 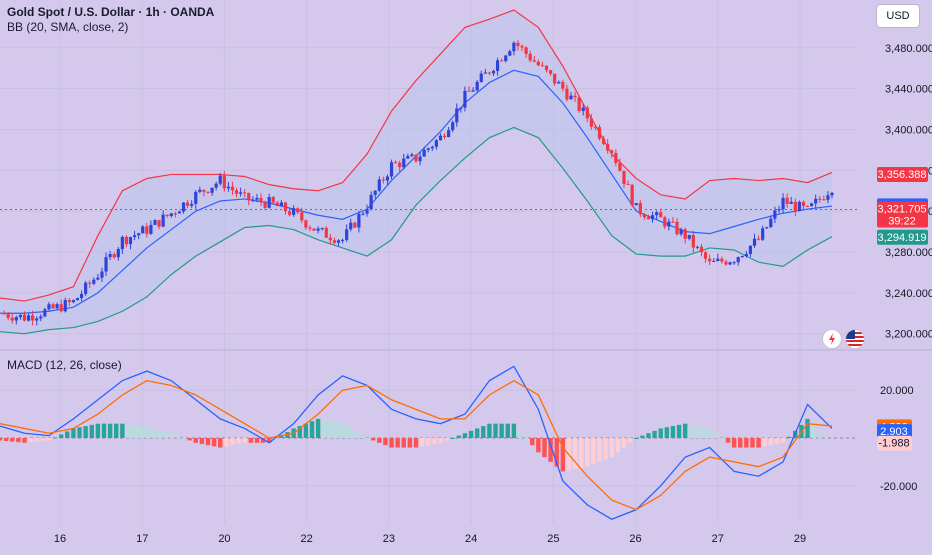 I want to click on time-axis-tick-label: 29, so click(x=800, y=539).